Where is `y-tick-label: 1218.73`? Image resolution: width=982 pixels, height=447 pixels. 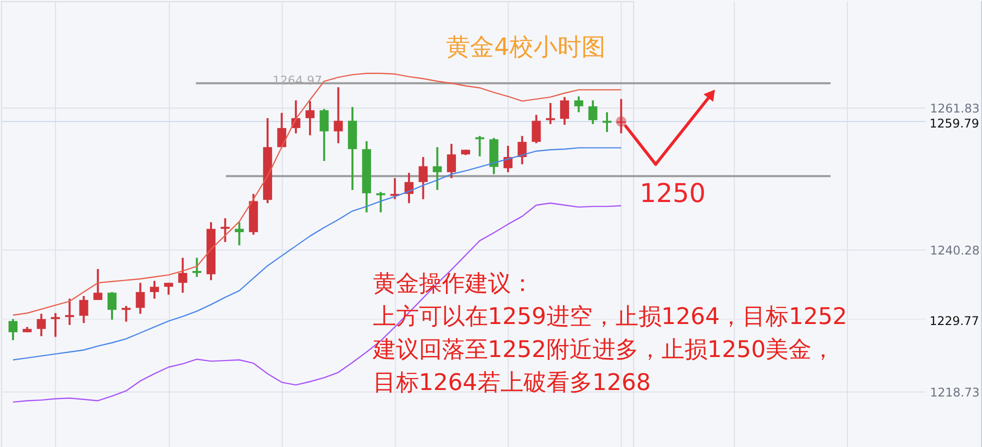 y-tick-label: 1218.73 is located at coordinates (955, 392).